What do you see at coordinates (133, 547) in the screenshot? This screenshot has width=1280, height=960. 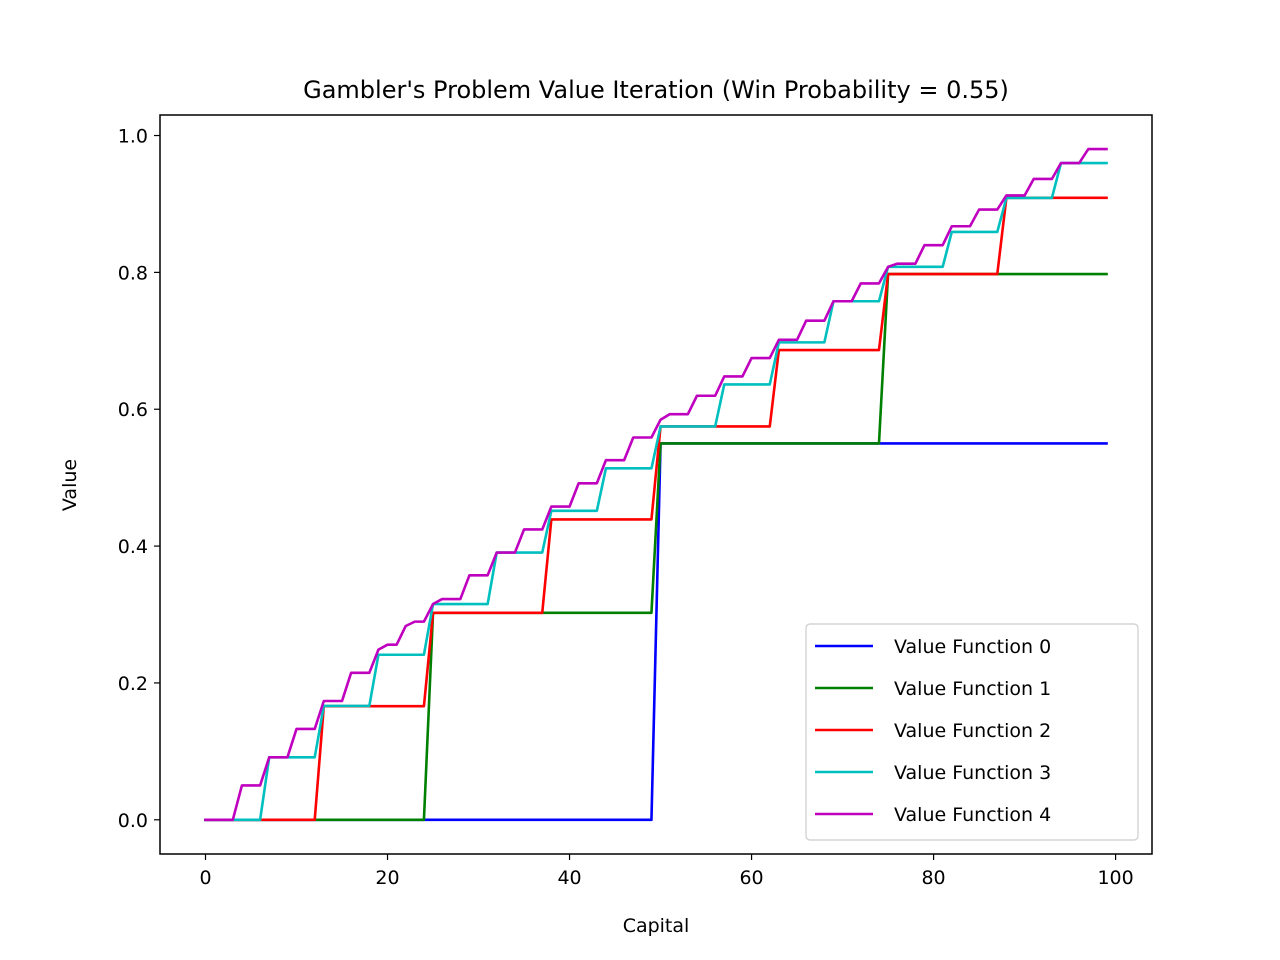 I see `y-tick-label: 0.4` at bounding box center [133, 547].